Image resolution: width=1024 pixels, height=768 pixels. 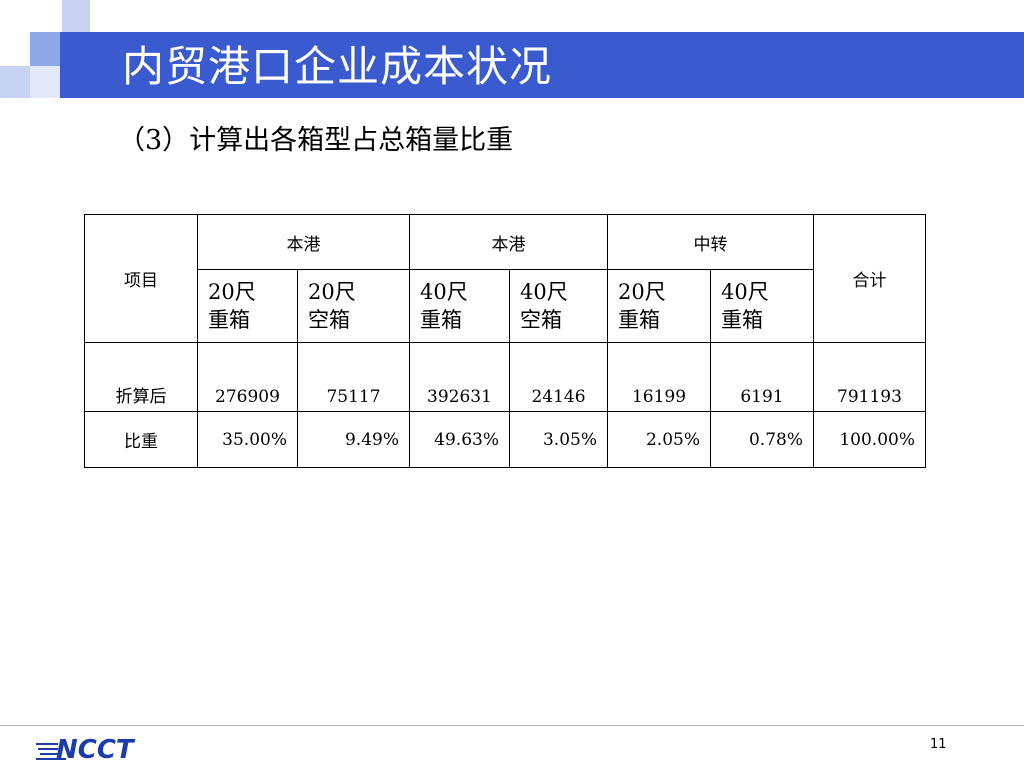 I want to click on slide-title: 内贸港口企业成本状况, so click(x=337, y=66).